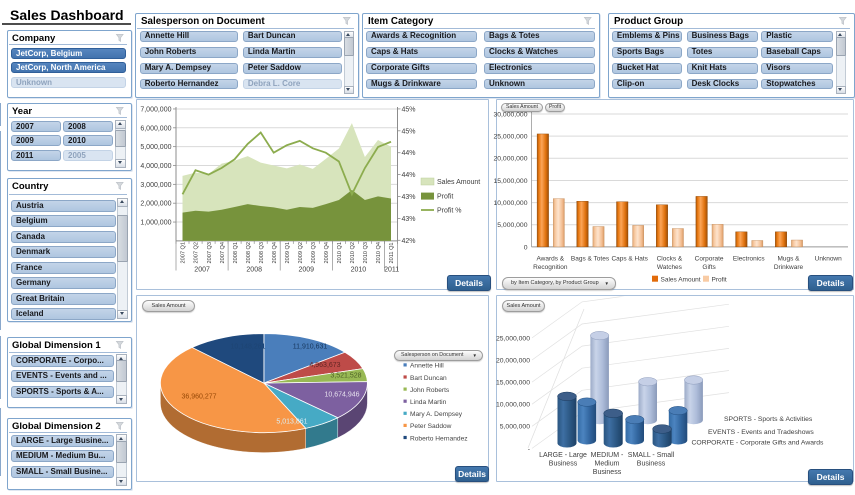 The image size is (855, 495). Describe the element at coordinates (155, 128) in the screenshot. I see `svg-text: 6,000,000` at that location.